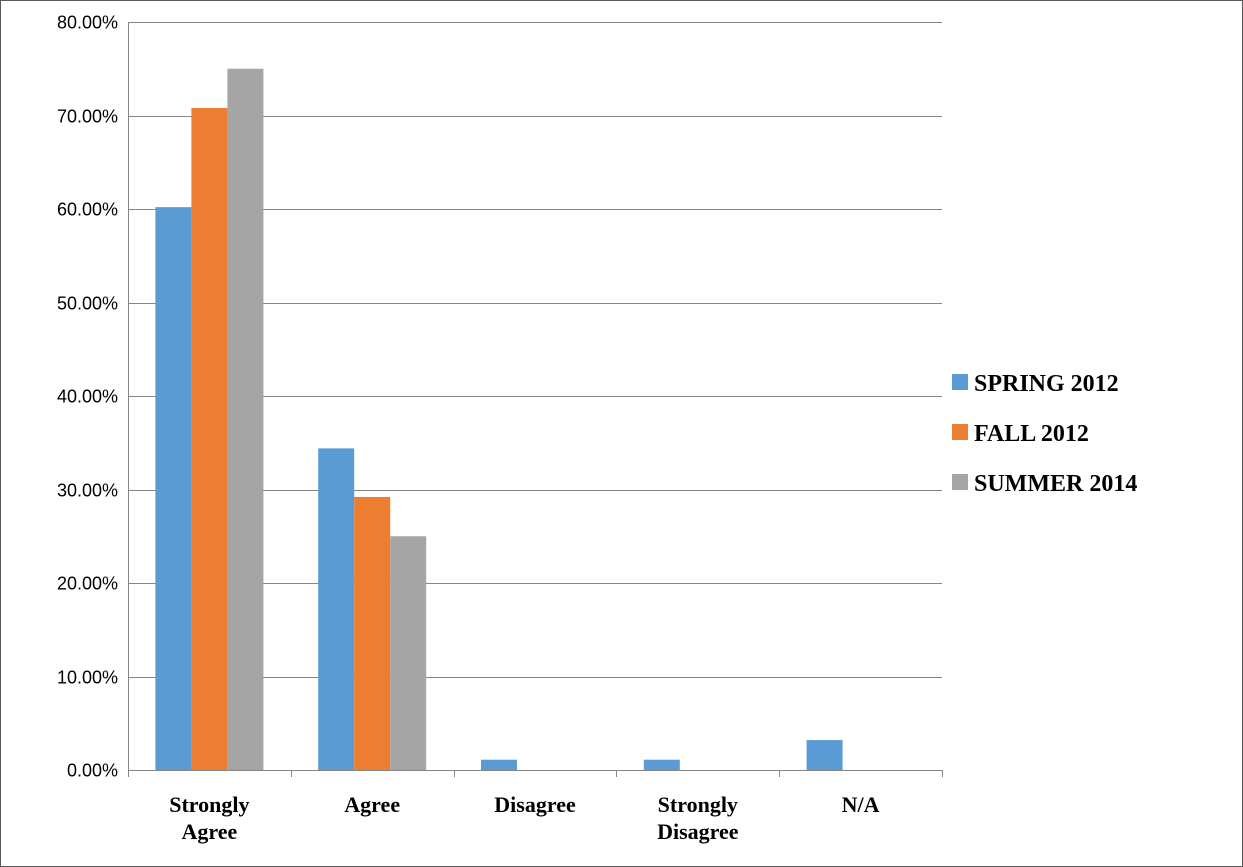  Describe the element at coordinates (87, 210) in the screenshot. I see `y-tick-label: 60.00%` at that location.